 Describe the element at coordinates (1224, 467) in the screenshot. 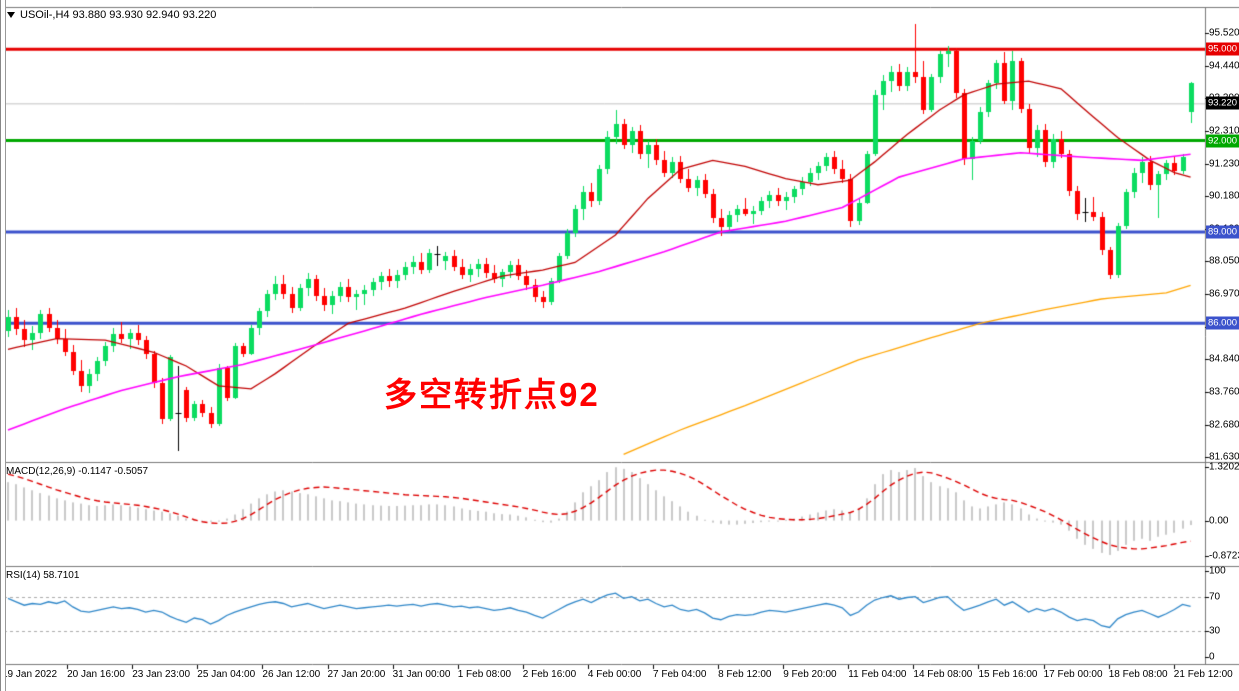

I see `macd-tick-label: 1.3202` at that location.